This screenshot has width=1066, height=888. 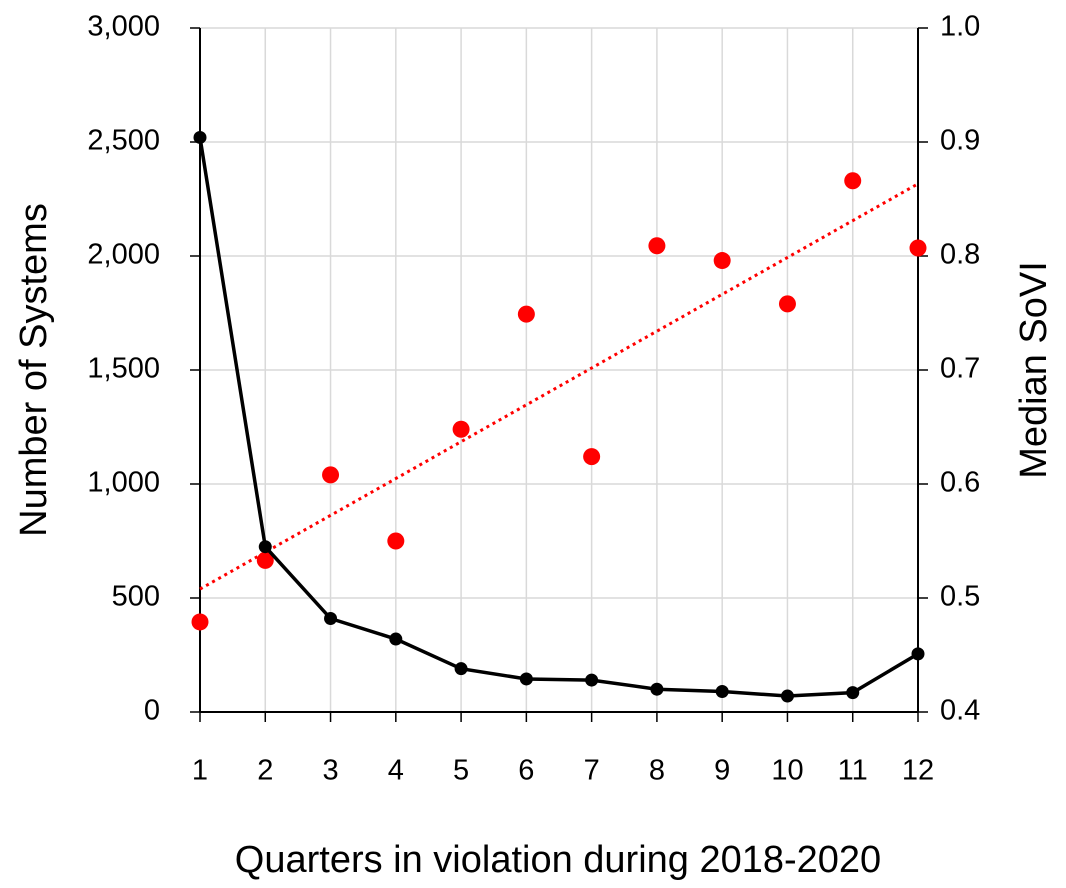 What do you see at coordinates (1034, 370) in the screenshot?
I see `y2-axis-title: Median SoVI` at bounding box center [1034, 370].